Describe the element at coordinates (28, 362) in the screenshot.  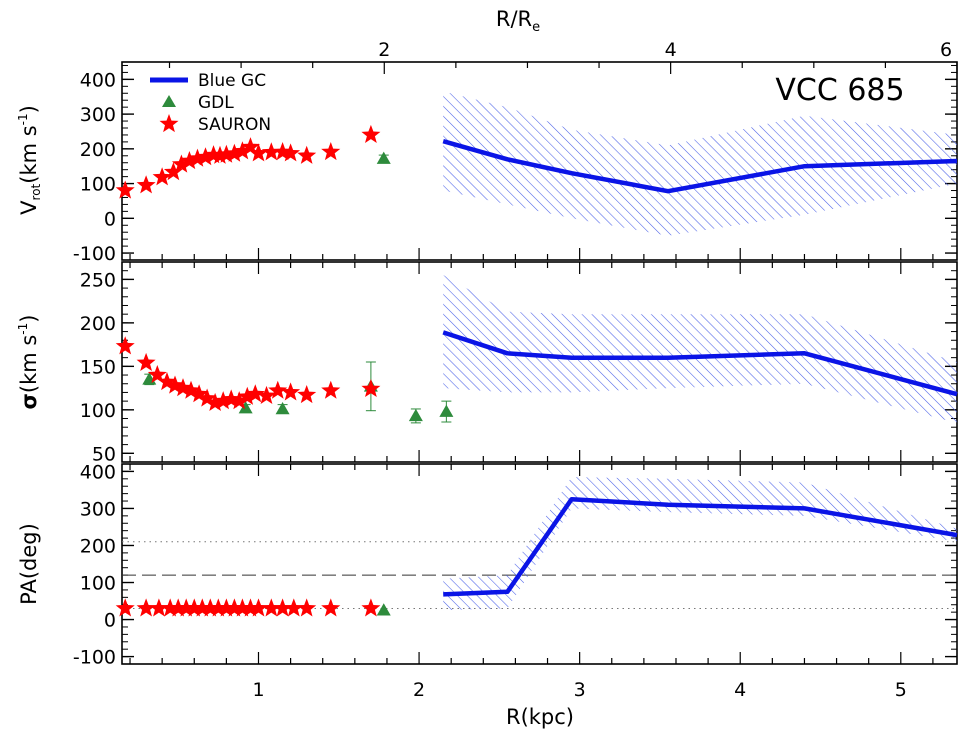
I see `dispersion-y-axis-label: σ(km s-1)` at that location.